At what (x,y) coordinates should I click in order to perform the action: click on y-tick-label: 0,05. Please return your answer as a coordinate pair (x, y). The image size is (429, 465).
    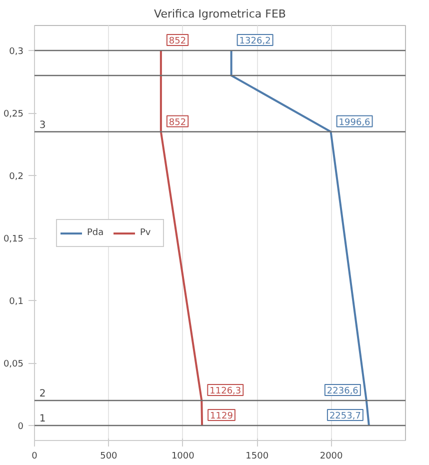
    Looking at the image, I should click on (13, 365).